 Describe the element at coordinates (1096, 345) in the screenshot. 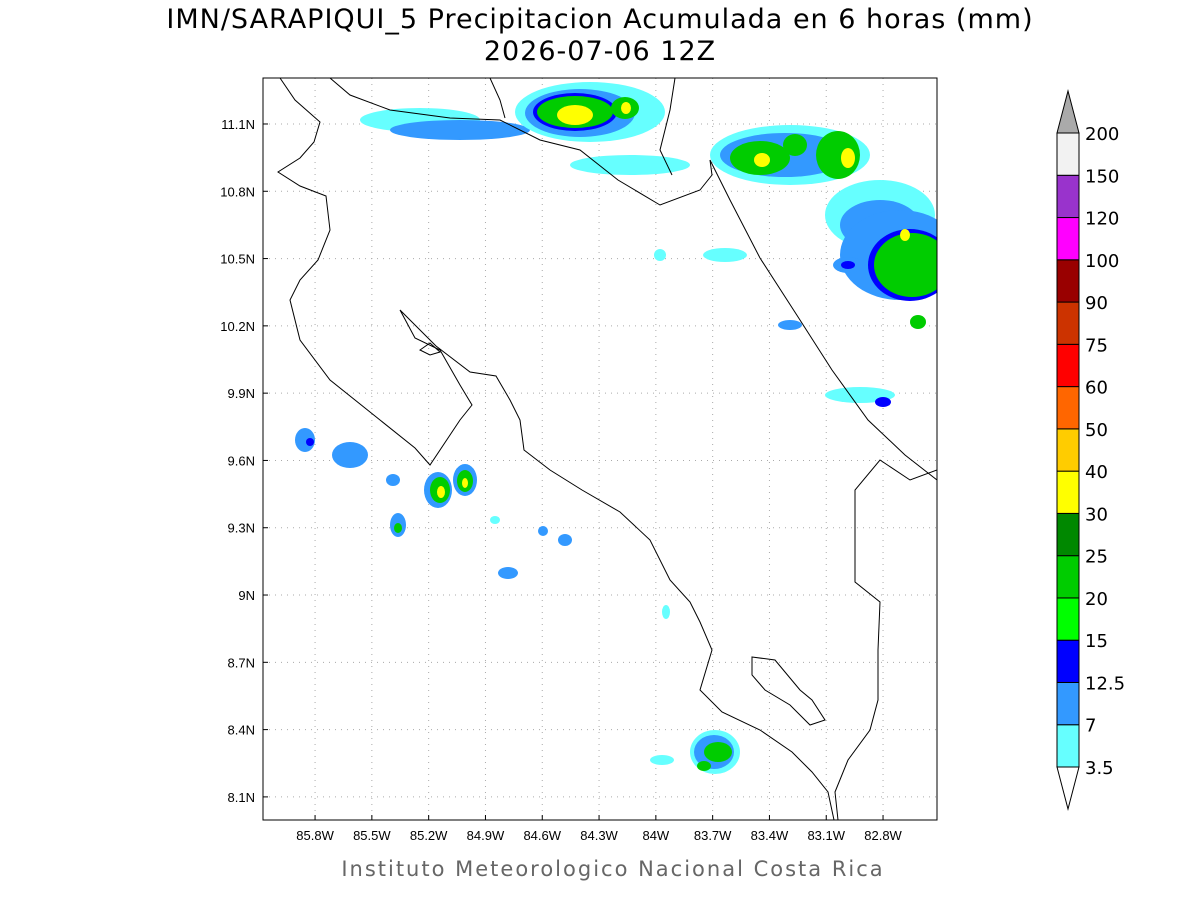

I see `colorbar-label: 75` at that location.